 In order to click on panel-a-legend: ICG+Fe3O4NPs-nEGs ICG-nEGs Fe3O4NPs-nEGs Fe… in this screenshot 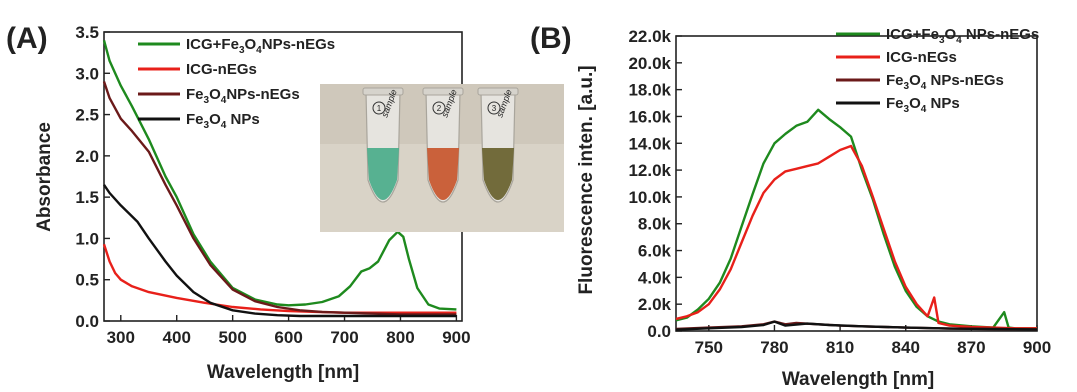, I will do `click(236, 83)`.